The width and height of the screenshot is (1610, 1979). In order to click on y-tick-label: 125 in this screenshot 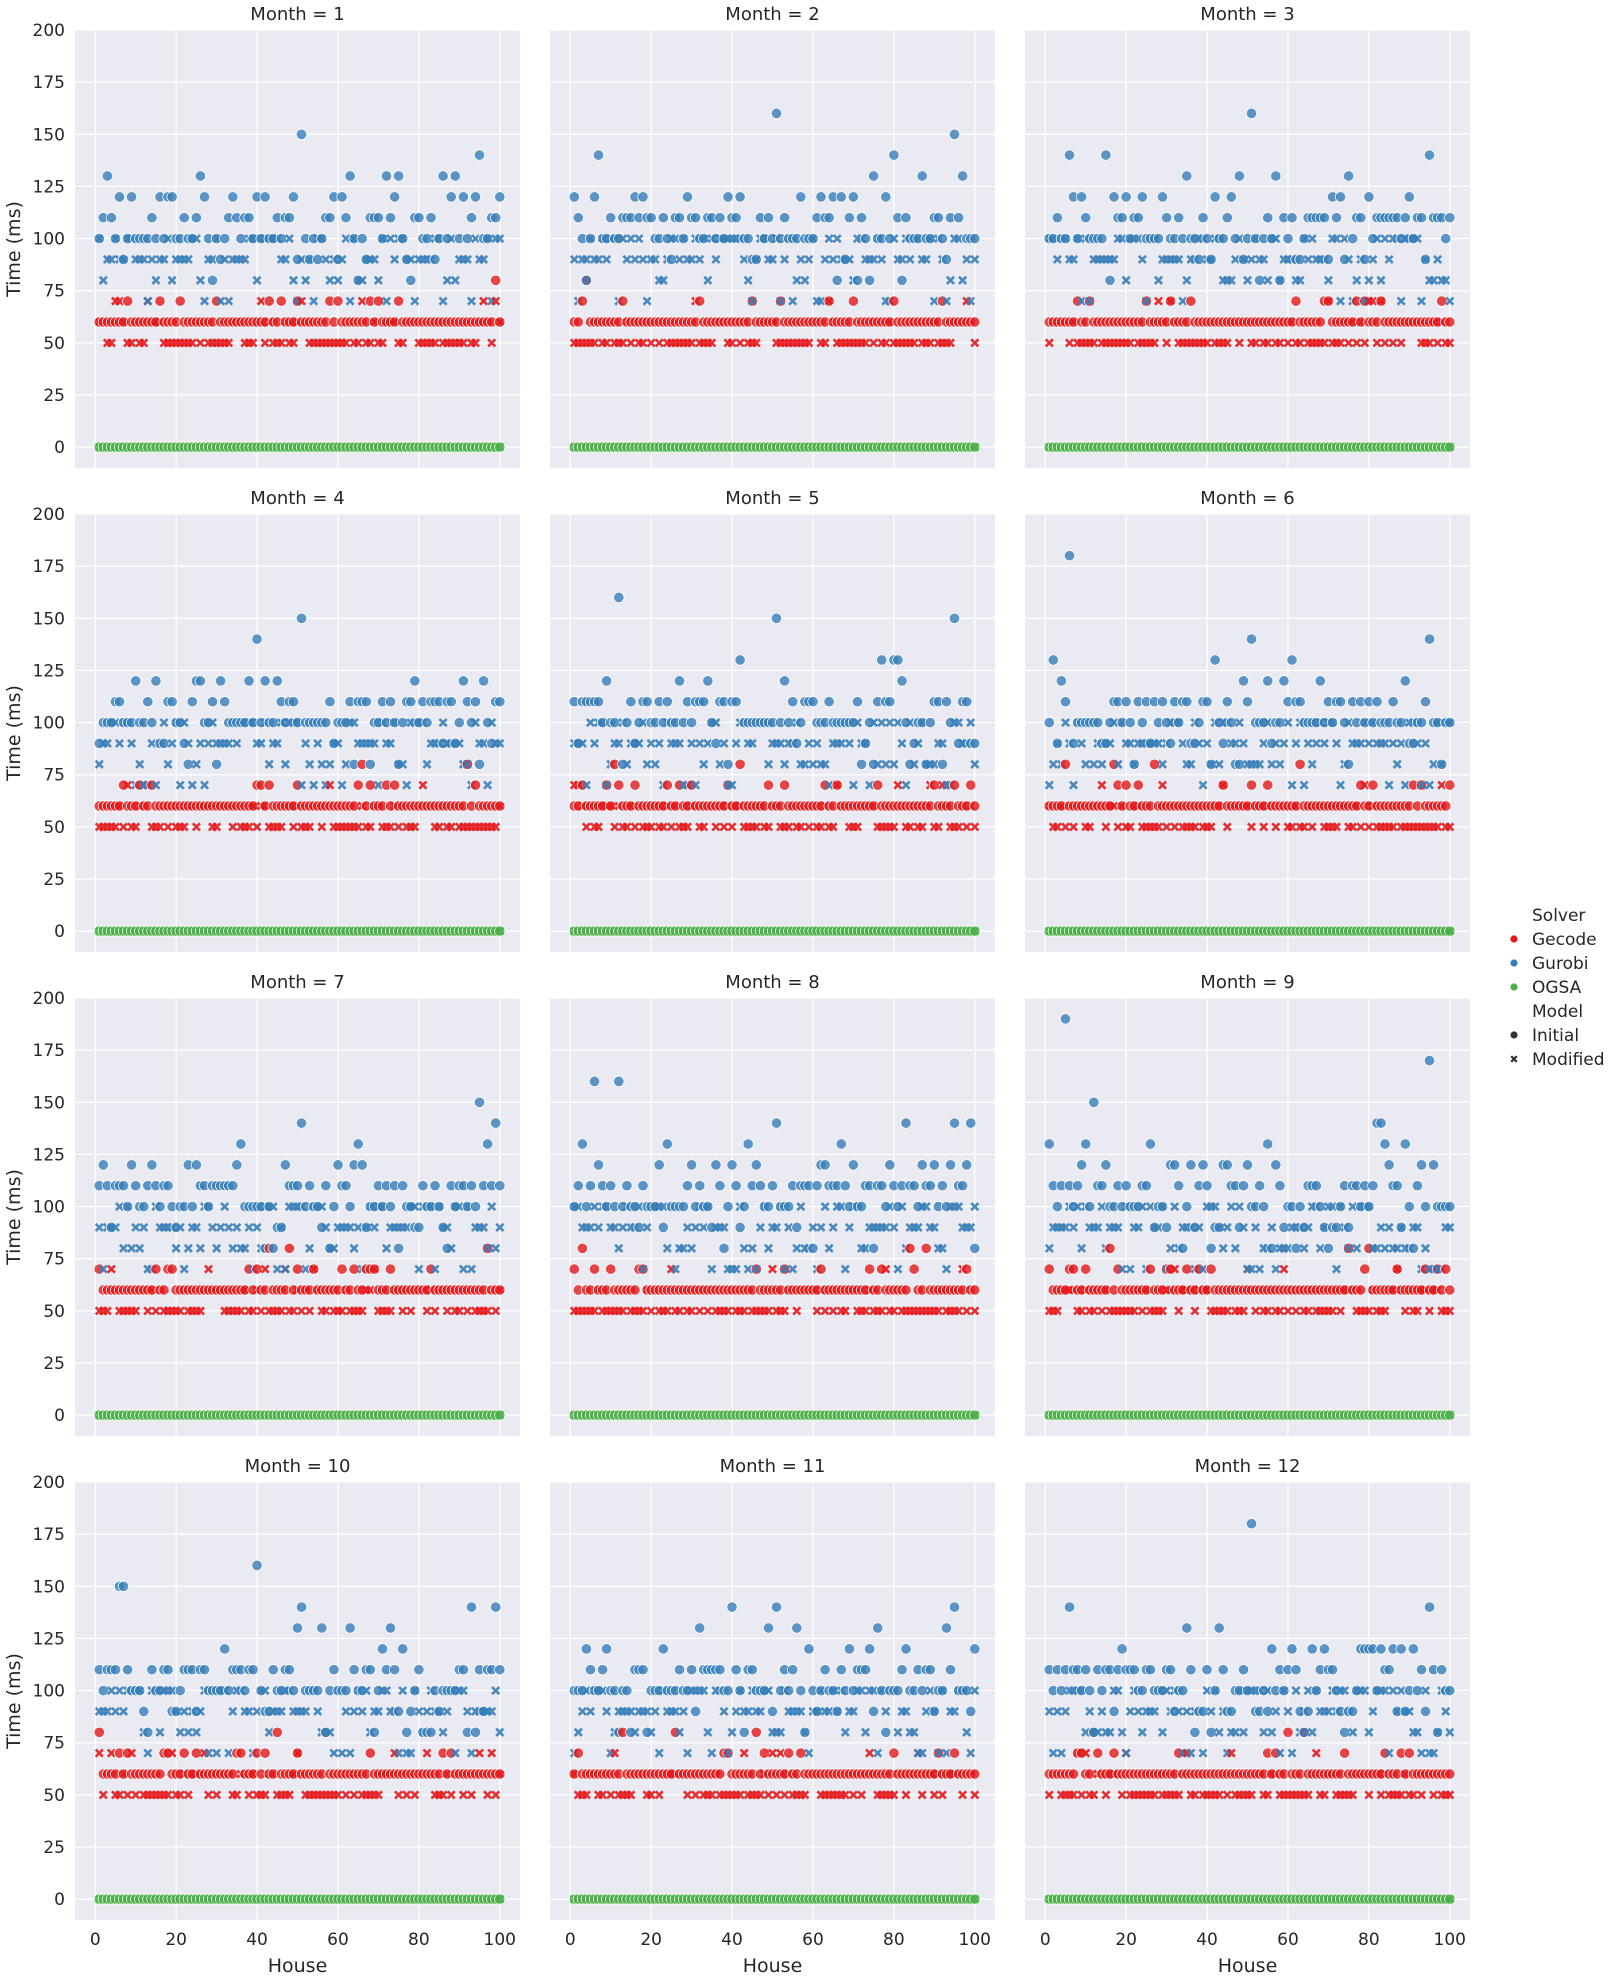, I will do `click(49, 1155)`.